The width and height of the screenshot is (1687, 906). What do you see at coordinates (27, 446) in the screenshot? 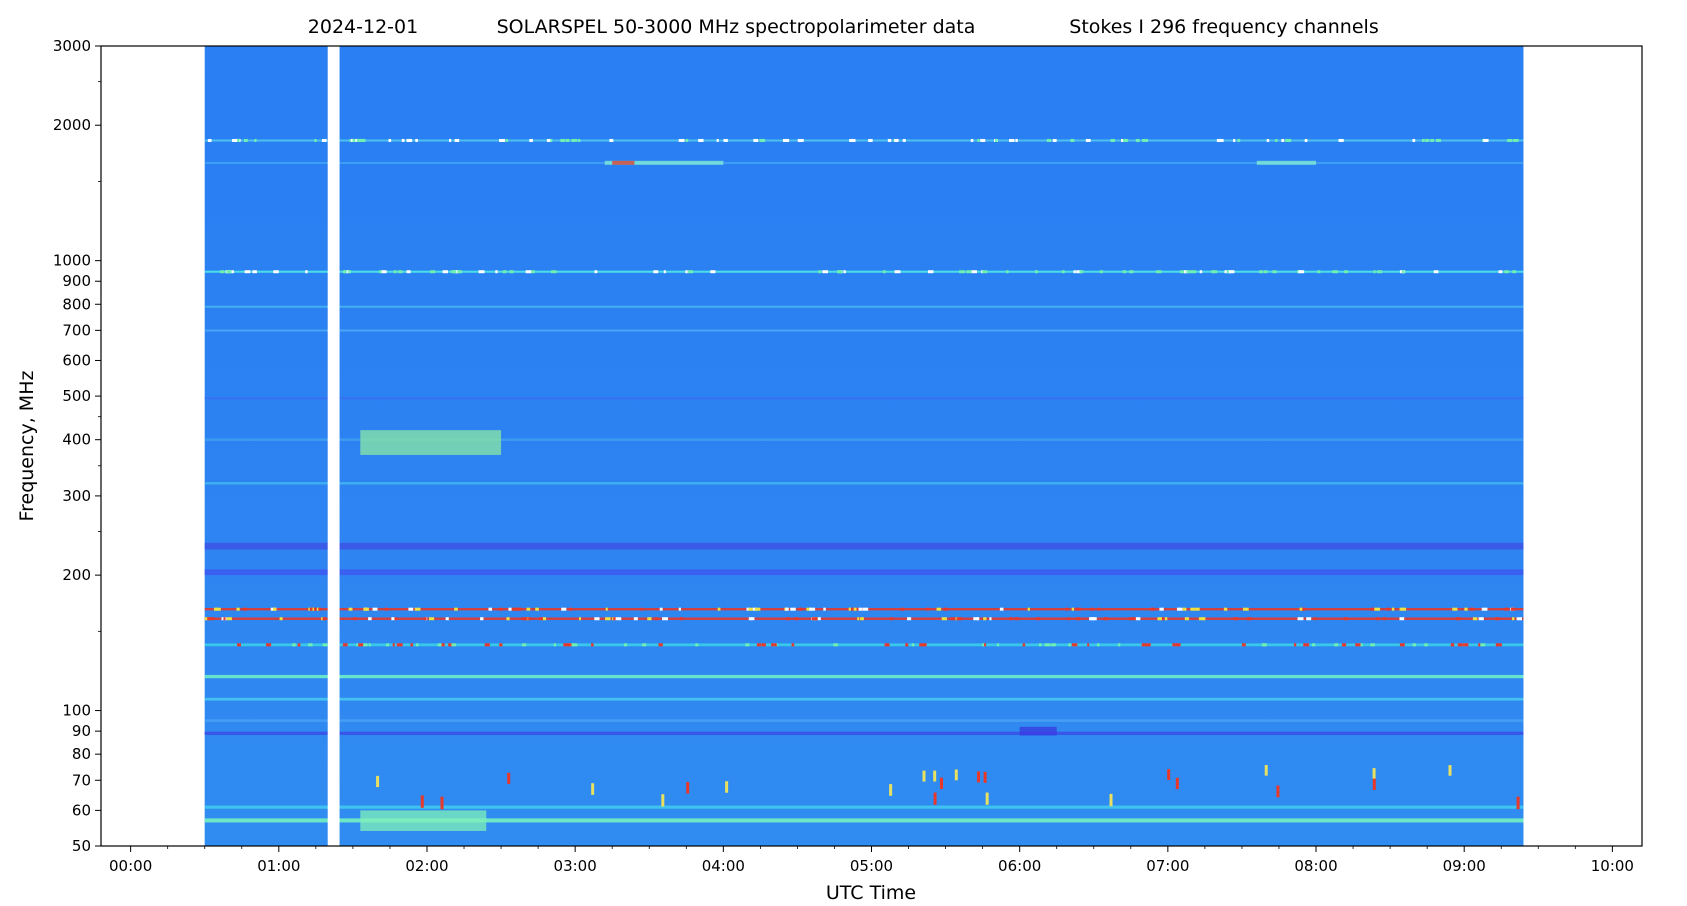
I see `y-axis-label: Frequency, MHz` at bounding box center [27, 446].